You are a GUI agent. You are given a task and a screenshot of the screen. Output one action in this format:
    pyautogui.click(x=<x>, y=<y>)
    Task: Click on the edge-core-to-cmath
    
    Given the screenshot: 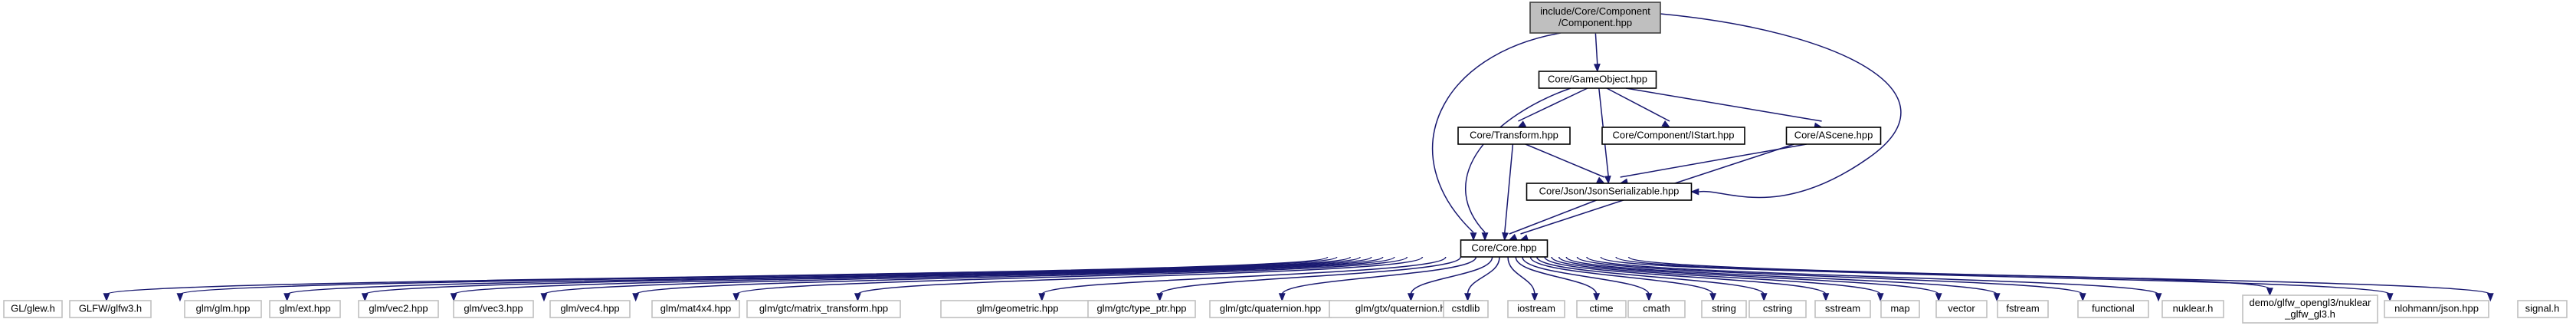 What is the action you would take?
    pyautogui.click(x=1588, y=279)
    